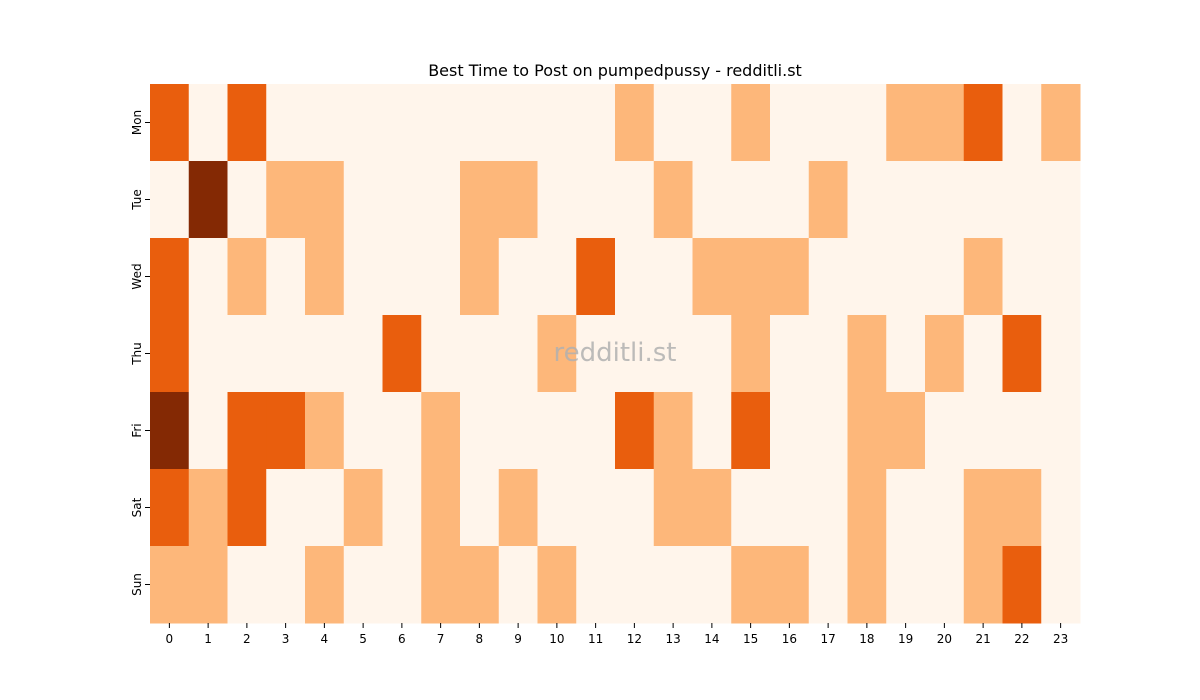 The width and height of the screenshot is (1200, 700). What do you see at coordinates (711, 639) in the screenshot?
I see `x-tick-label: 14` at bounding box center [711, 639].